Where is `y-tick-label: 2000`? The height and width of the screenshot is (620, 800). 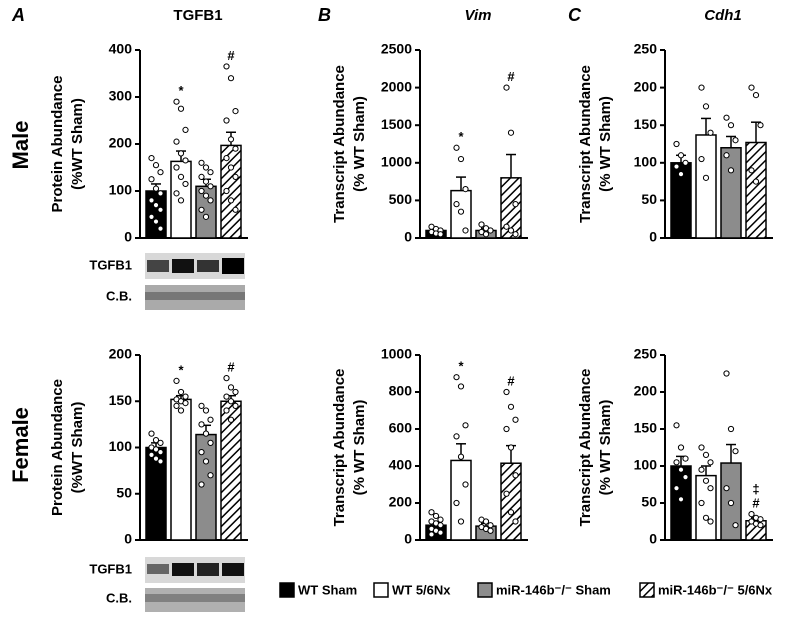 y-tick-label: 2000 is located at coordinates (396, 86).